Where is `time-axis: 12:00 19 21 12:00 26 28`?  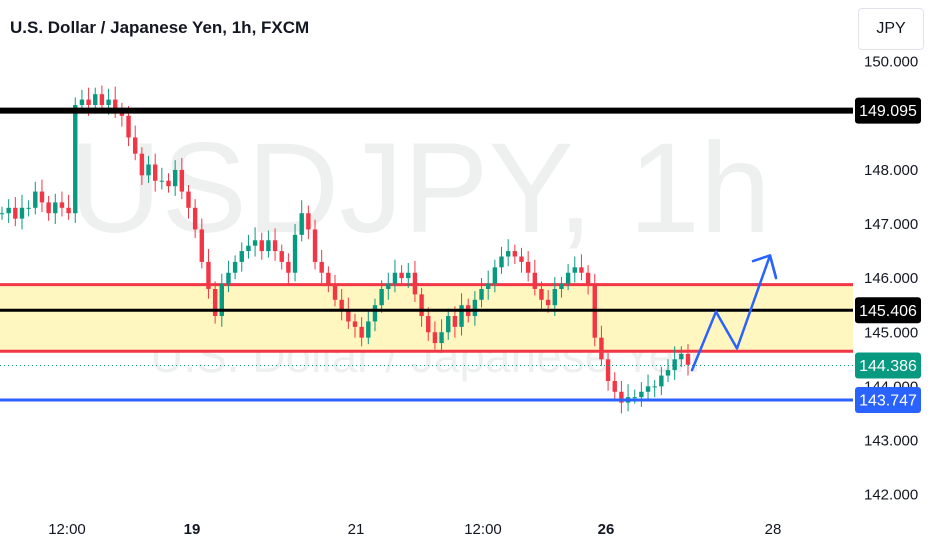
time-axis: 12:00 19 21 12:00 26 28 is located at coordinates (414, 529).